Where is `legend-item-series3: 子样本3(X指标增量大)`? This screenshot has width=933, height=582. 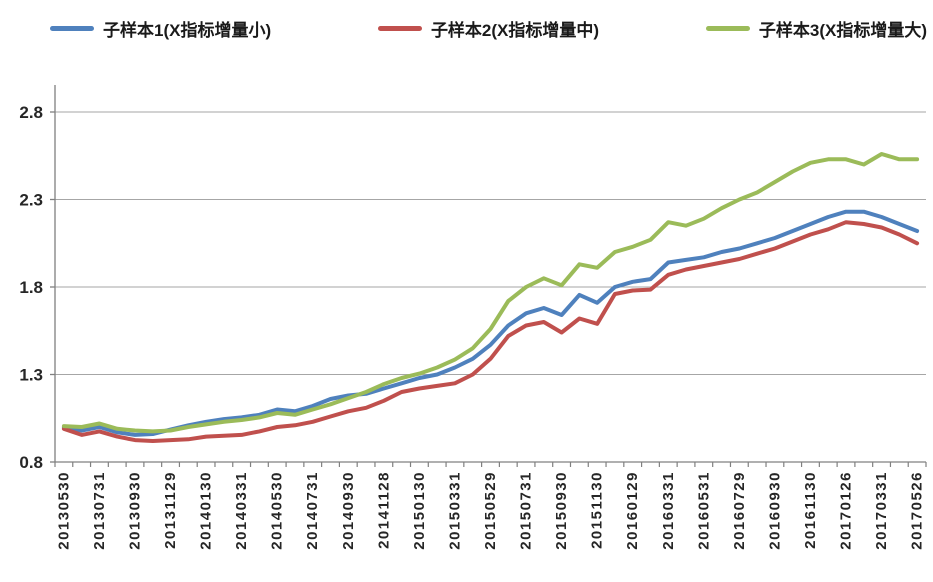
legend-item-series3: 子样本3(X指标增量大) is located at coordinates (816, 28).